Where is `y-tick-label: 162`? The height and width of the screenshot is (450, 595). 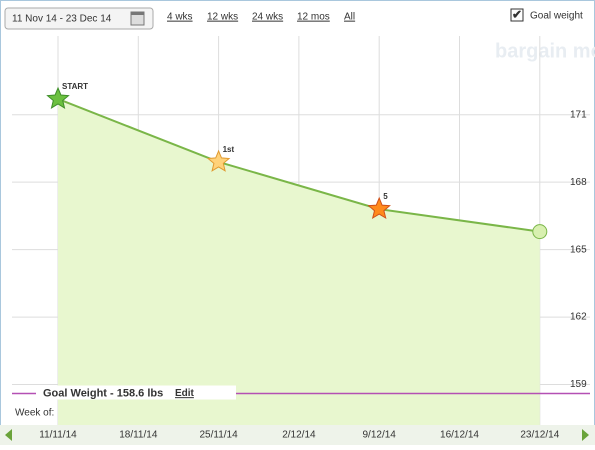 y-tick-label: 162 is located at coordinates (578, 317).